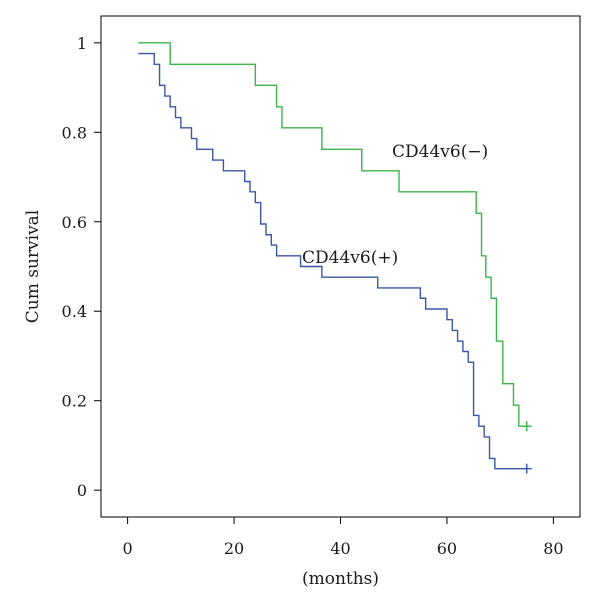 The height and width of the screenshot is (610, 600). What do you see at coordinates (74, 401) in the screenshot?
I see `y-tick-label: 0.2` at bounding box center [74, 401].